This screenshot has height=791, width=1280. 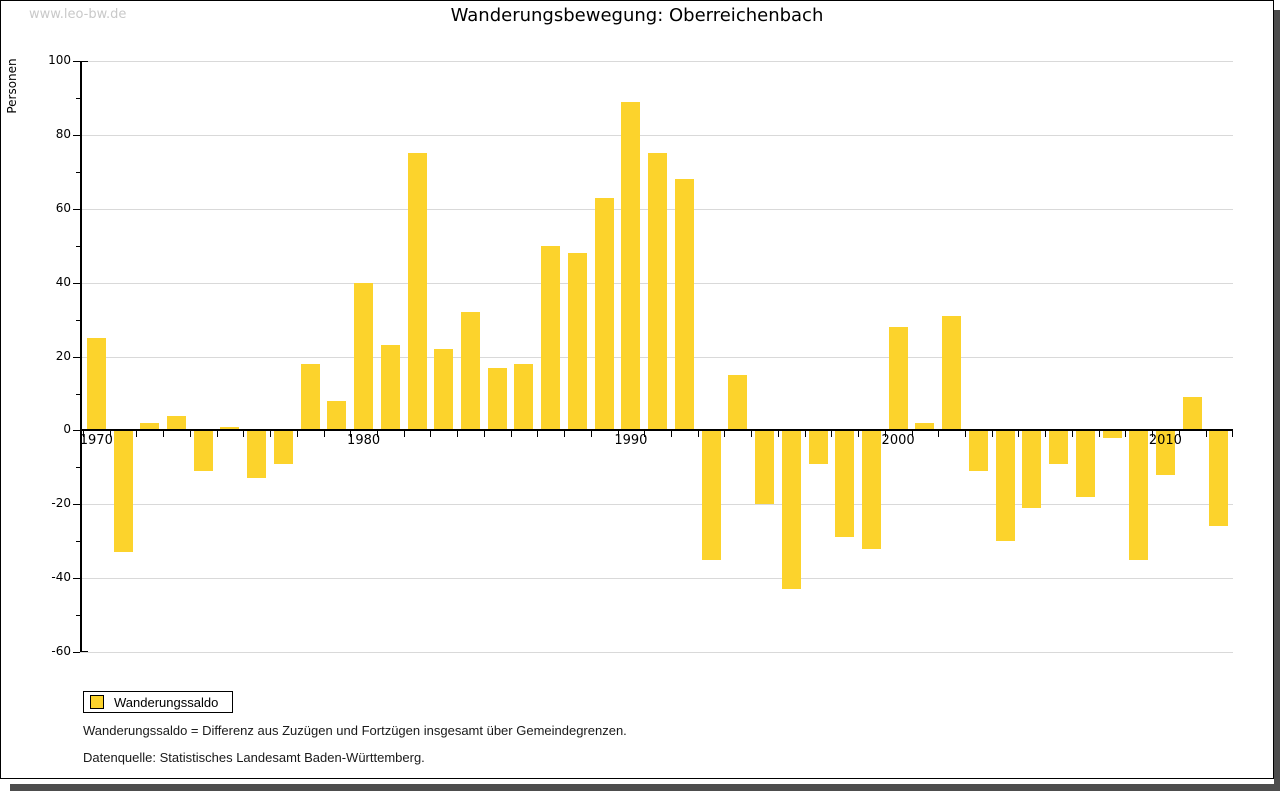 I want to click on bar-1998, so click(x=845, y=484).